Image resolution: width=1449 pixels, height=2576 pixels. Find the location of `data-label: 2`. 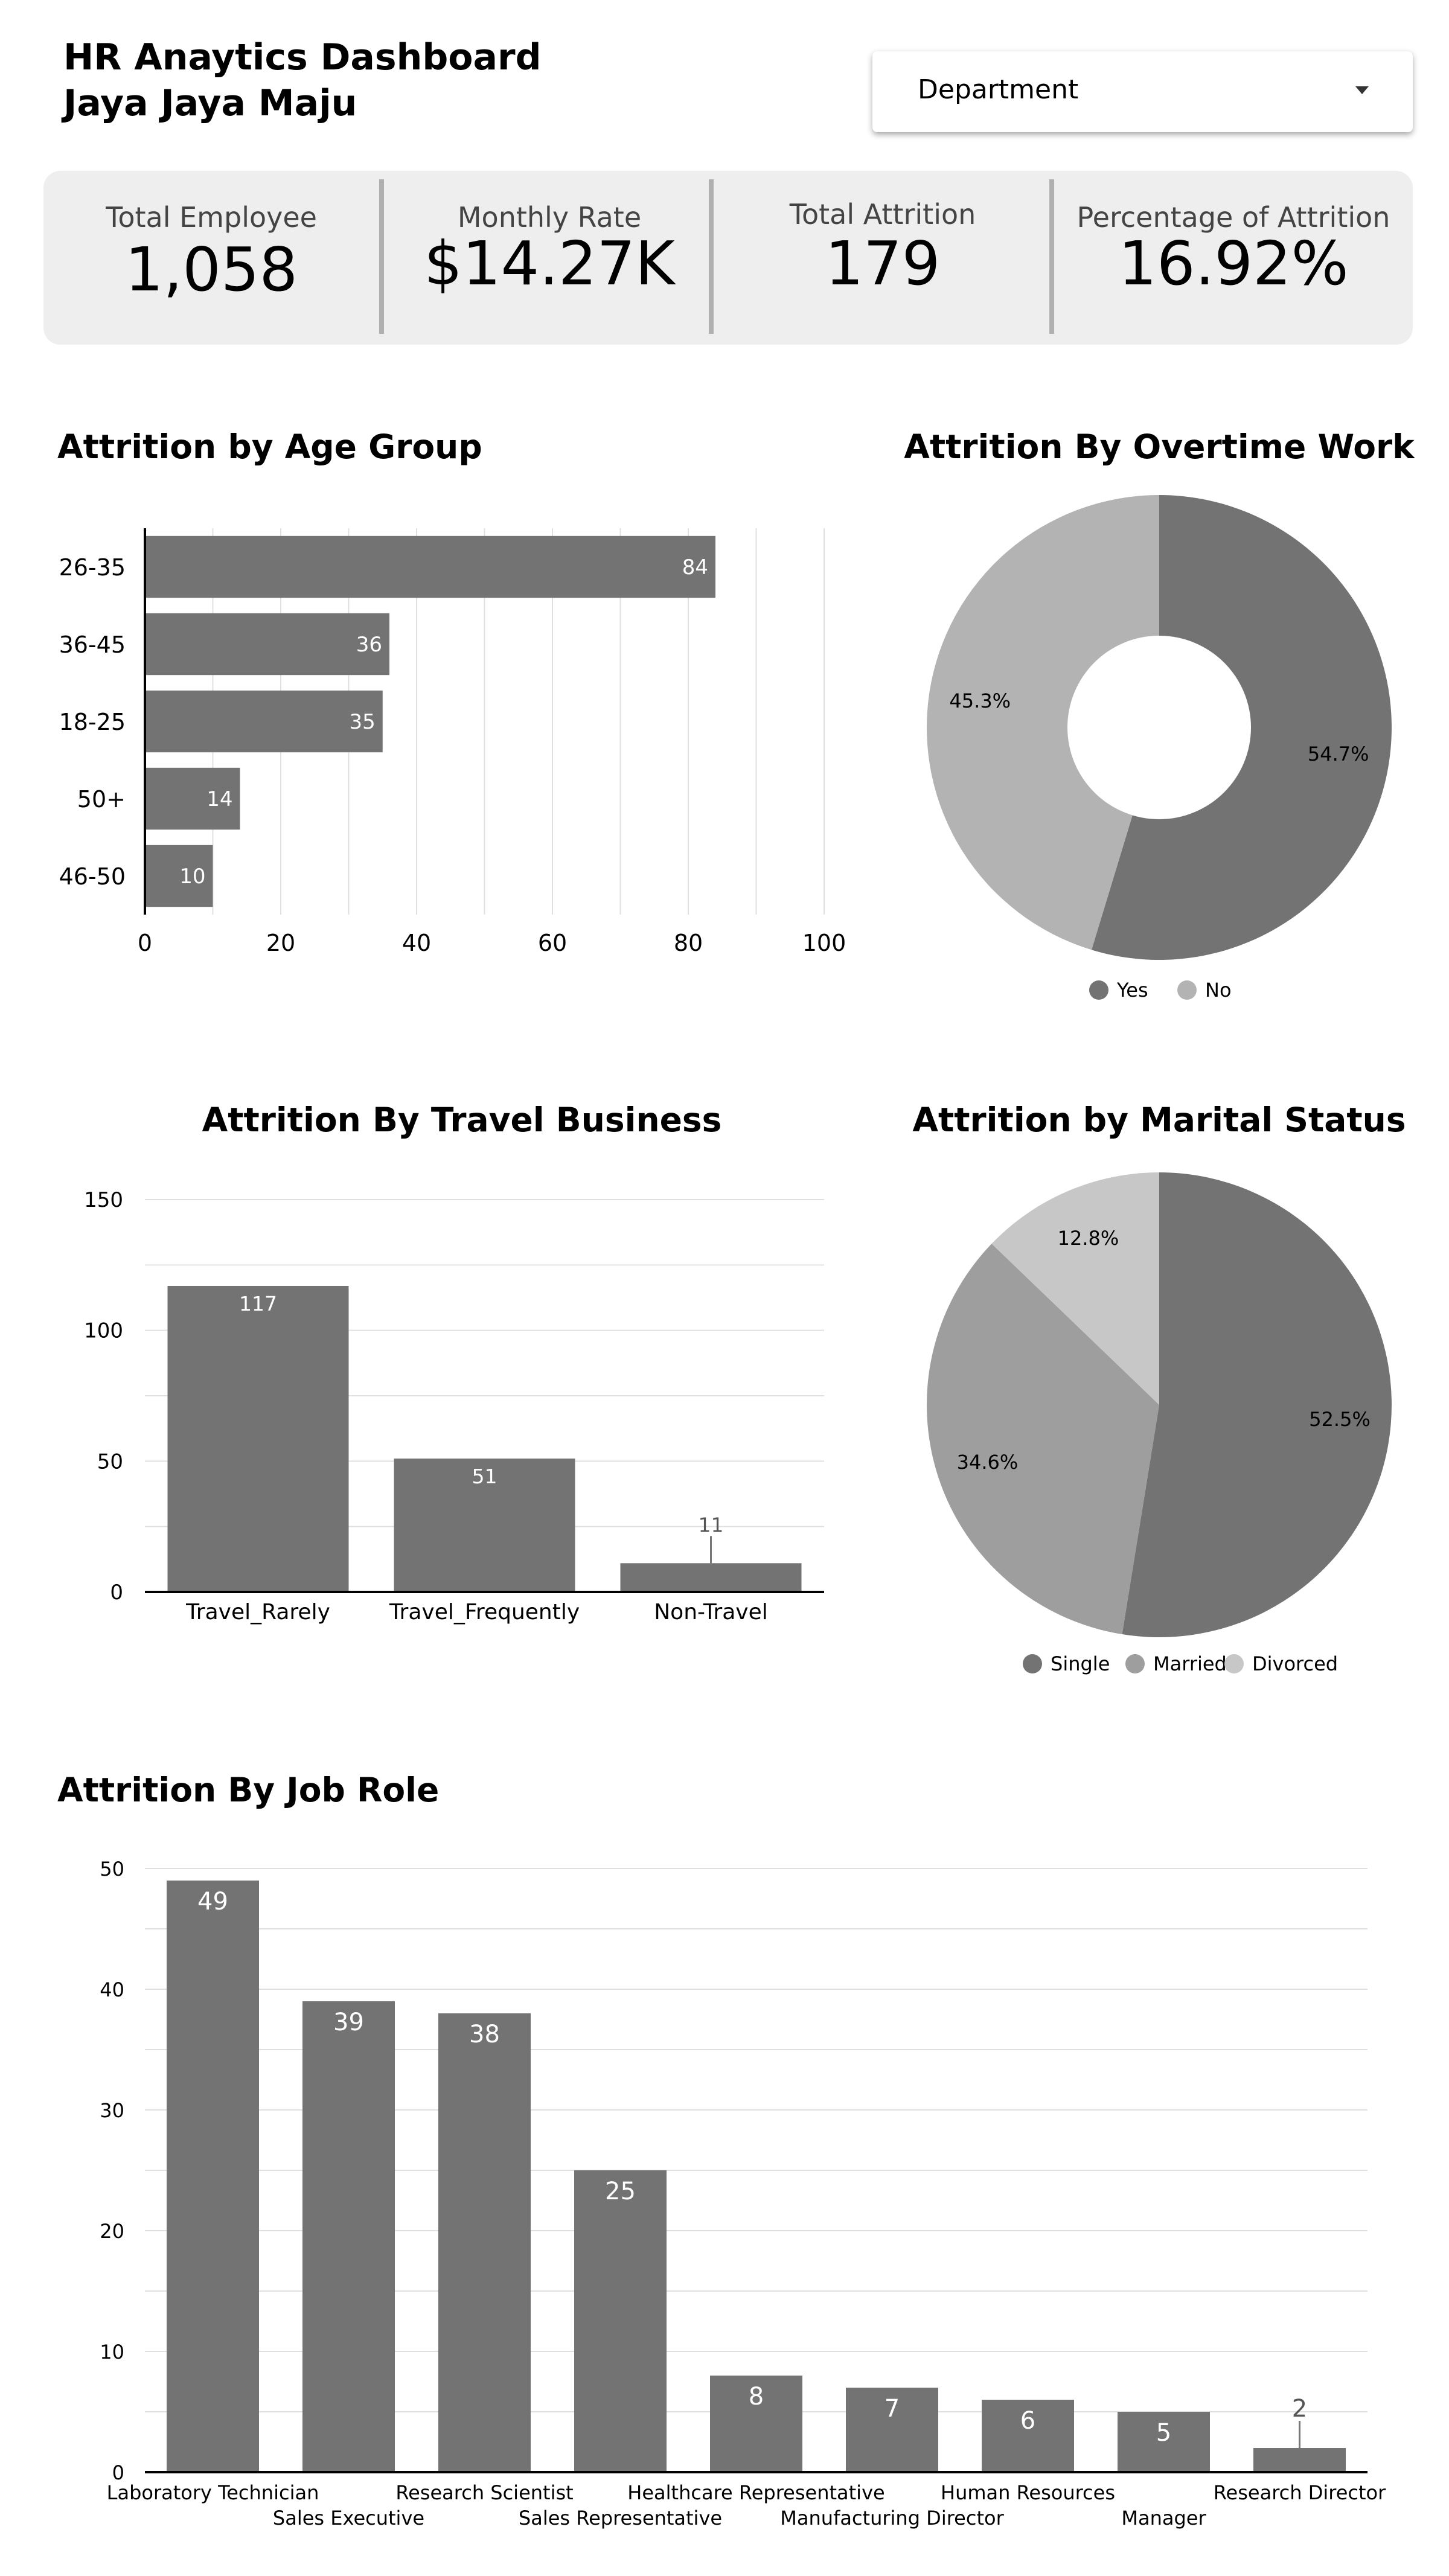

data-label: 2 is located at coordinates (1299, 2409).